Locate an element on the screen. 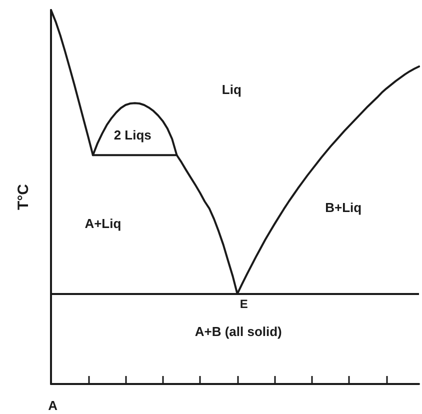 The height and width of the screenshot is (414, 422). annotation: A+B (all solid) is located at coordinates (238, 332).